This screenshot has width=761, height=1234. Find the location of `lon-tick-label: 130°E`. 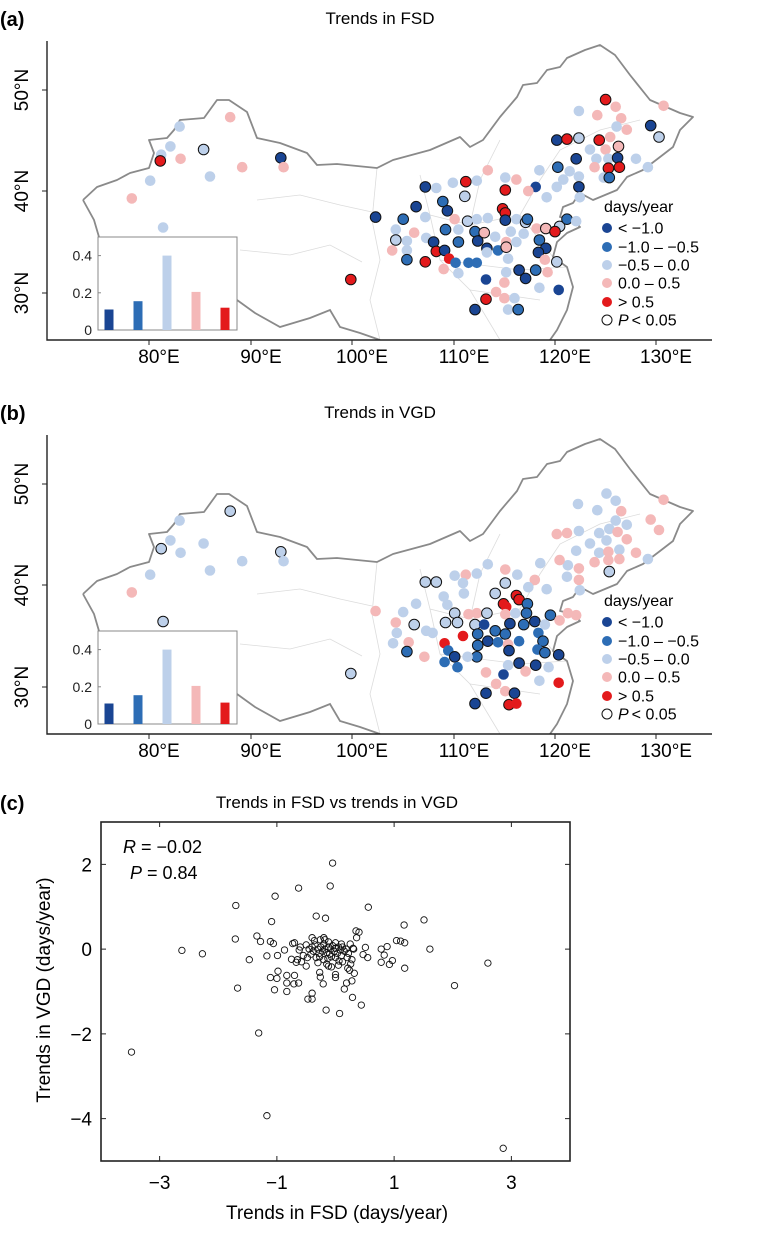

lon-tick-label: 130°E is located at coordinates (666, 357).